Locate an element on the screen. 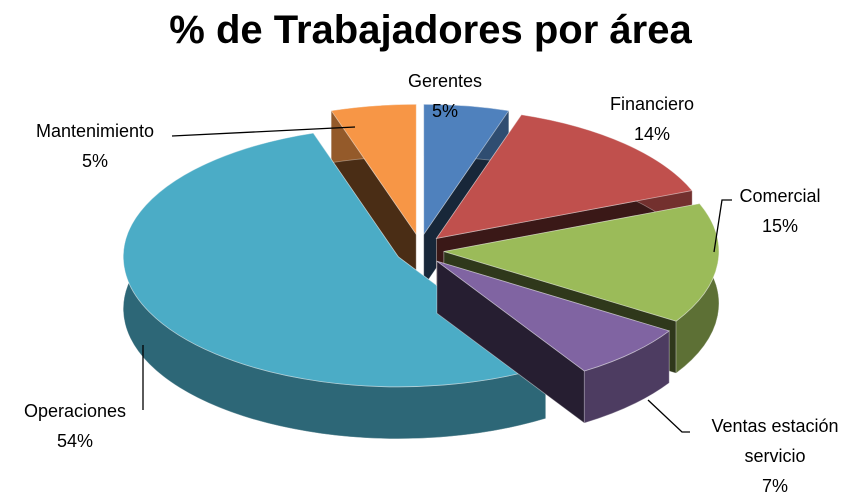  category-label: Financiero is located at coordinates (652, 104).